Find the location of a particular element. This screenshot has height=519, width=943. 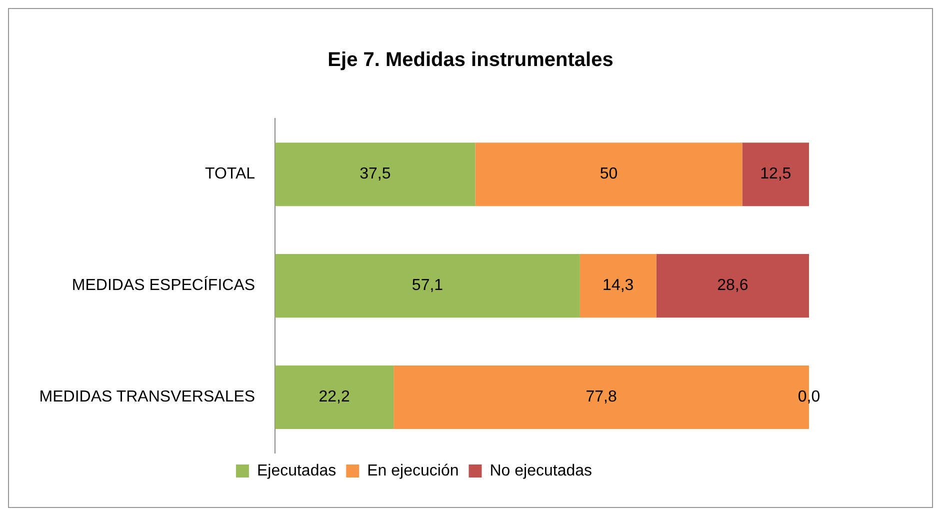

legend-label: En ejecución is located at coordinates (413, 471).